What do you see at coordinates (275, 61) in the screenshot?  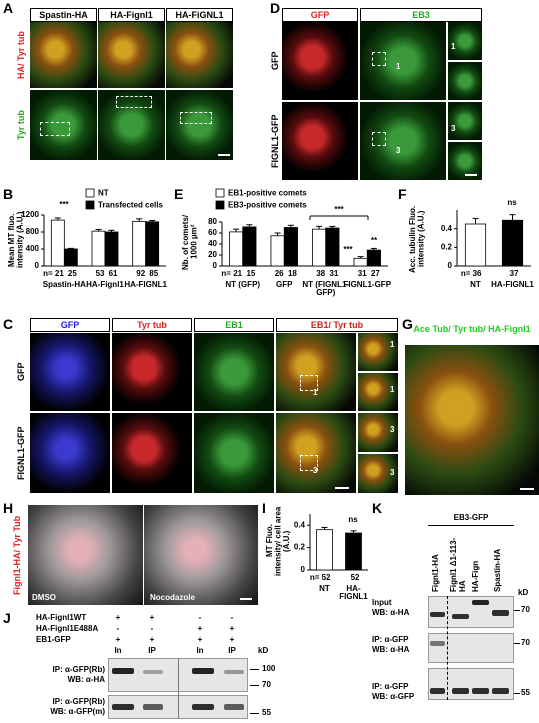 I see `row-label: GFP` at bounding box center [275, 61].